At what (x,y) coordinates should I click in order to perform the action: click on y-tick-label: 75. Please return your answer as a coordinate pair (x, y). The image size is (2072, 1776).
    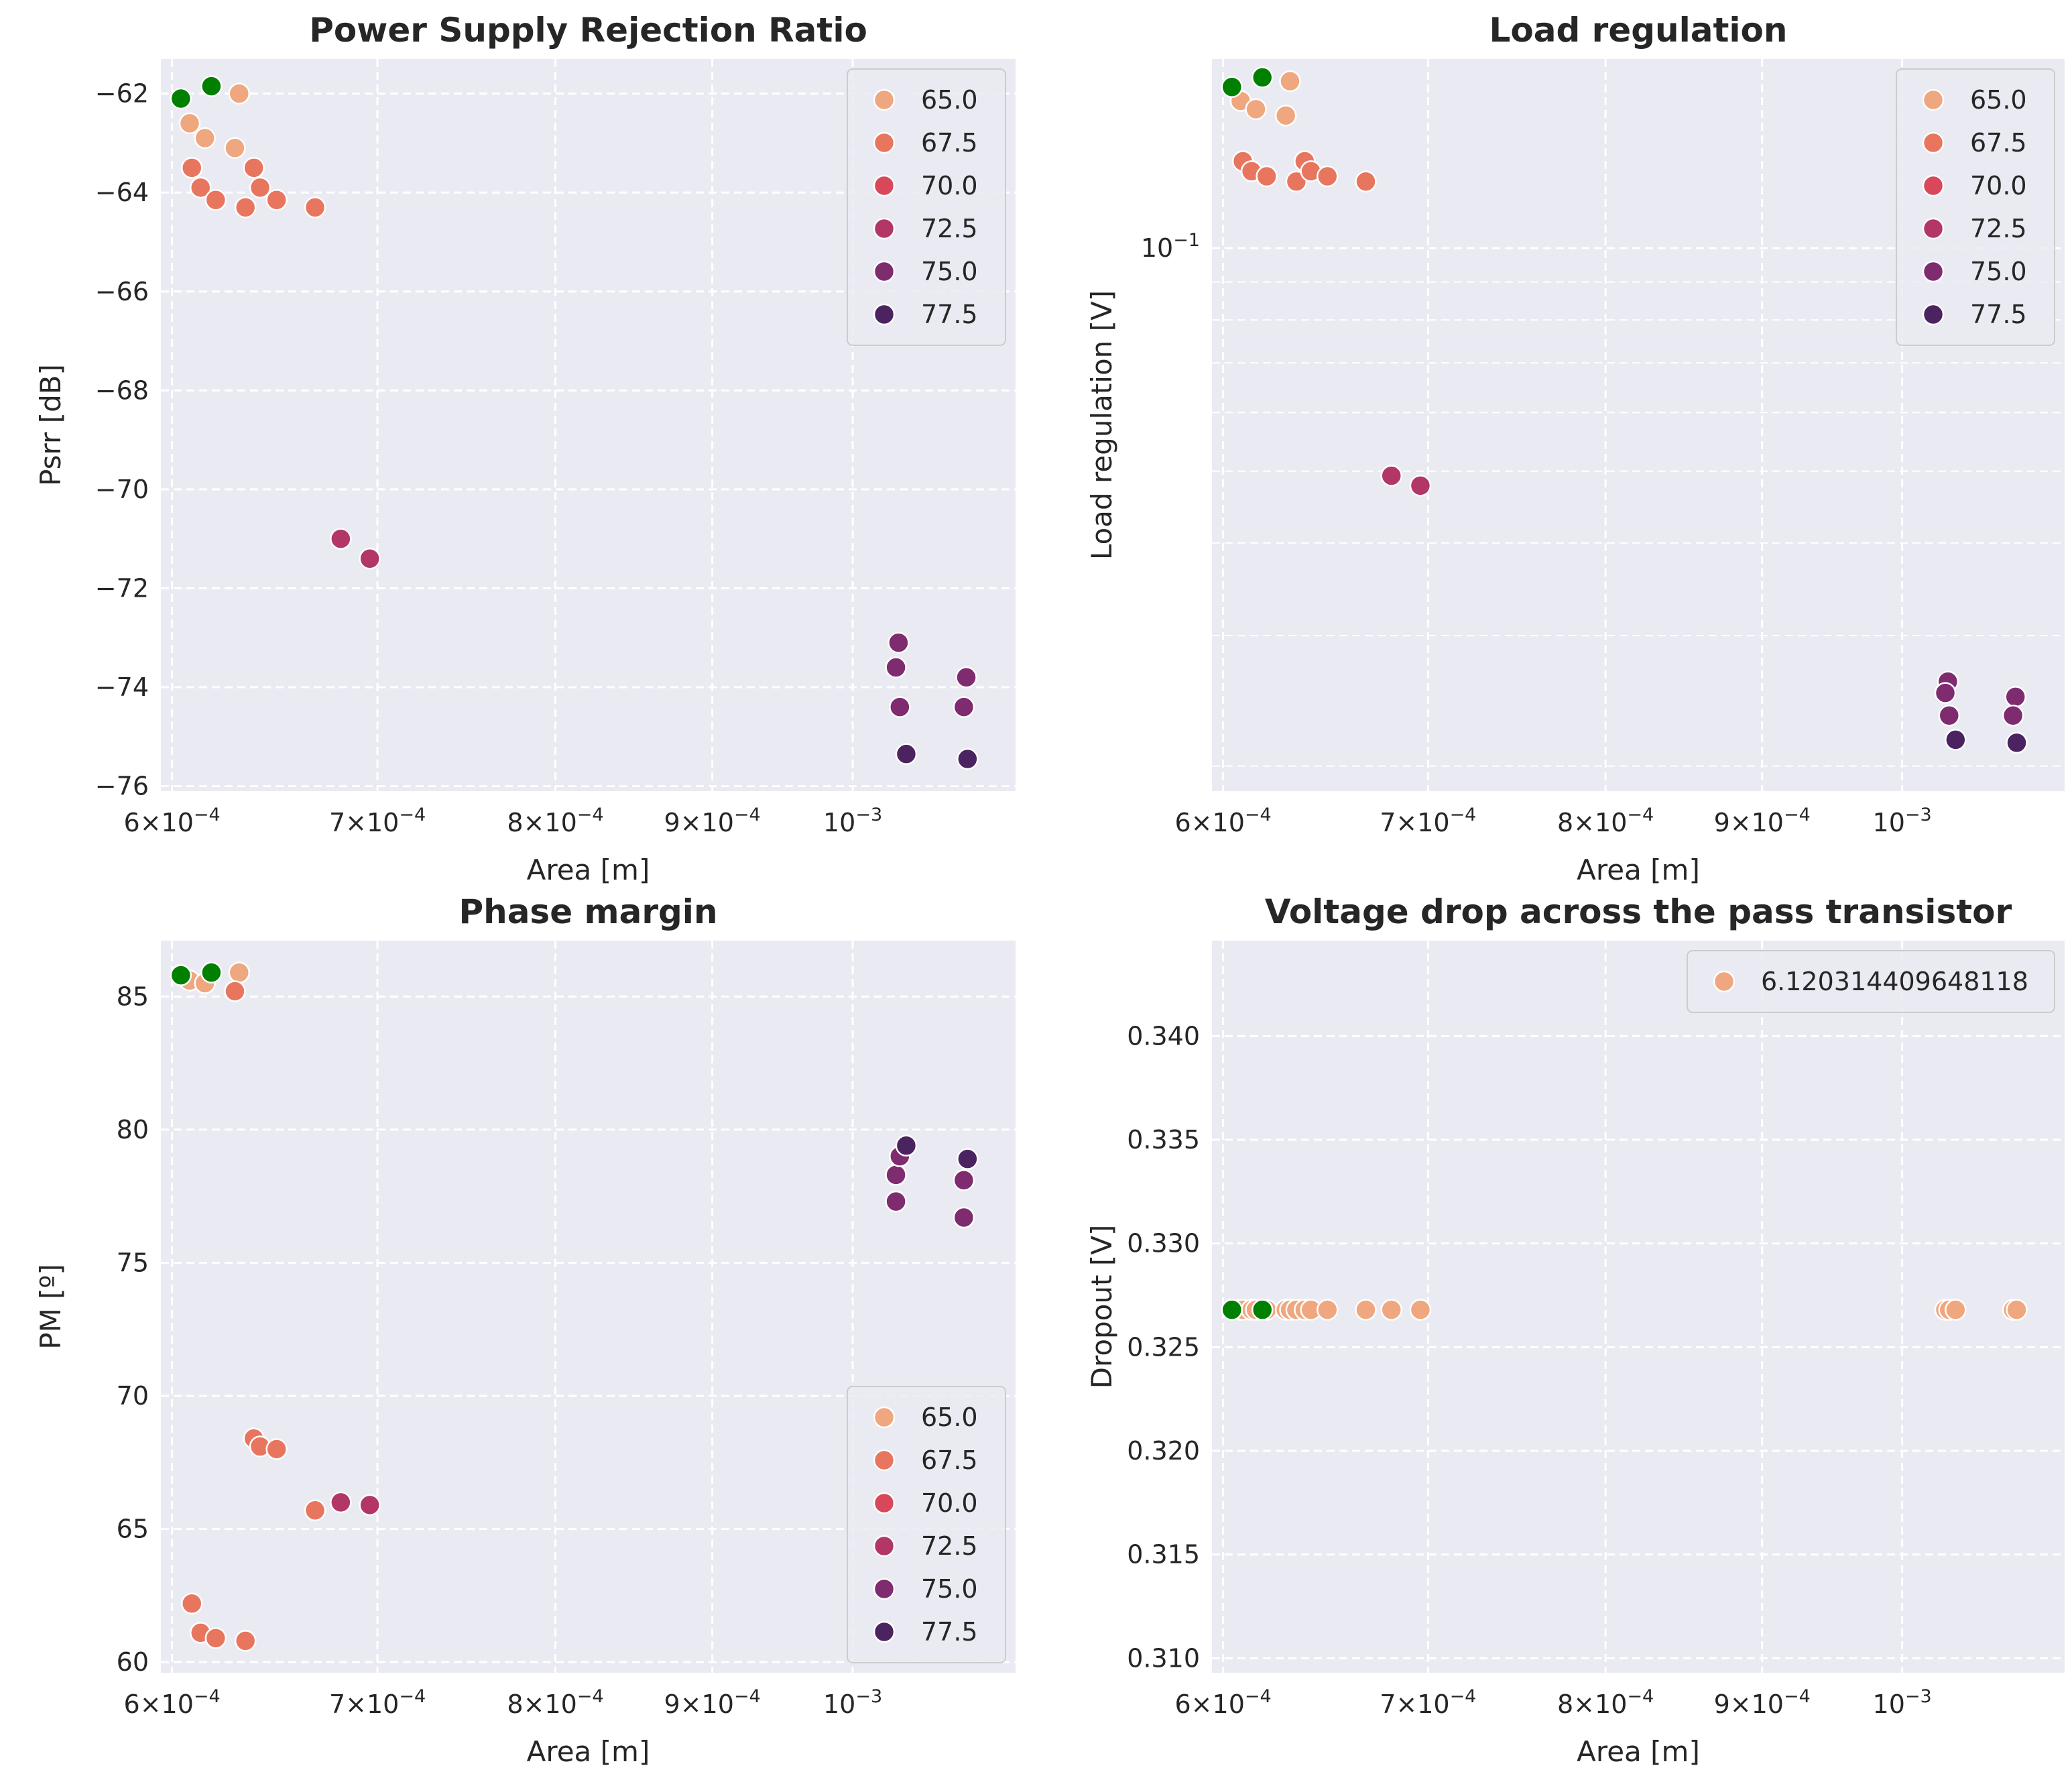
    Looking at the image, I should click on (133, 1262).